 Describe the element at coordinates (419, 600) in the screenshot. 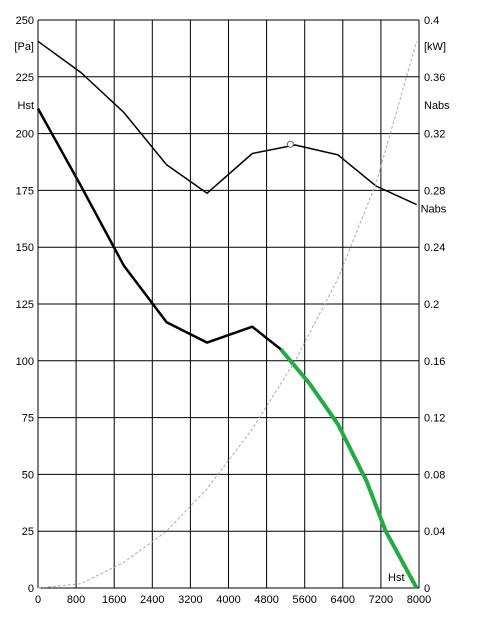

I see `x-tick-label: 8000` at that location.